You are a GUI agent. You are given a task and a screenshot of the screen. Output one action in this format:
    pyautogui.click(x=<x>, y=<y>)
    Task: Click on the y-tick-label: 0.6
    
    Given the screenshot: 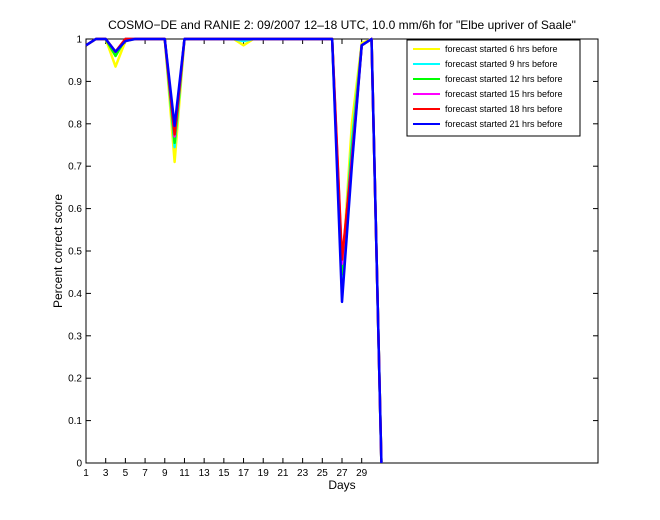 What is the action you would take?
    pyautogui.click(x=75, y=209)
    